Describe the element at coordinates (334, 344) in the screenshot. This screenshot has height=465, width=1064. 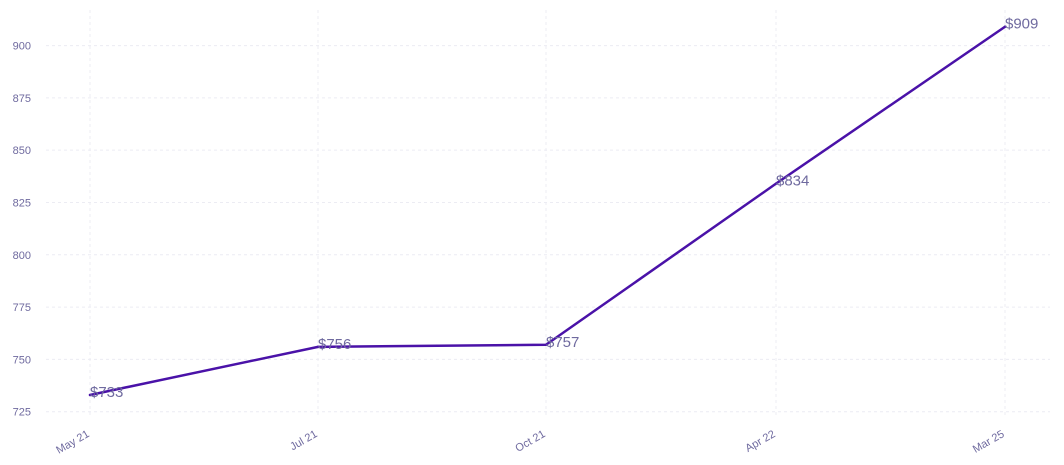
I see `data-label: $756` at that location.